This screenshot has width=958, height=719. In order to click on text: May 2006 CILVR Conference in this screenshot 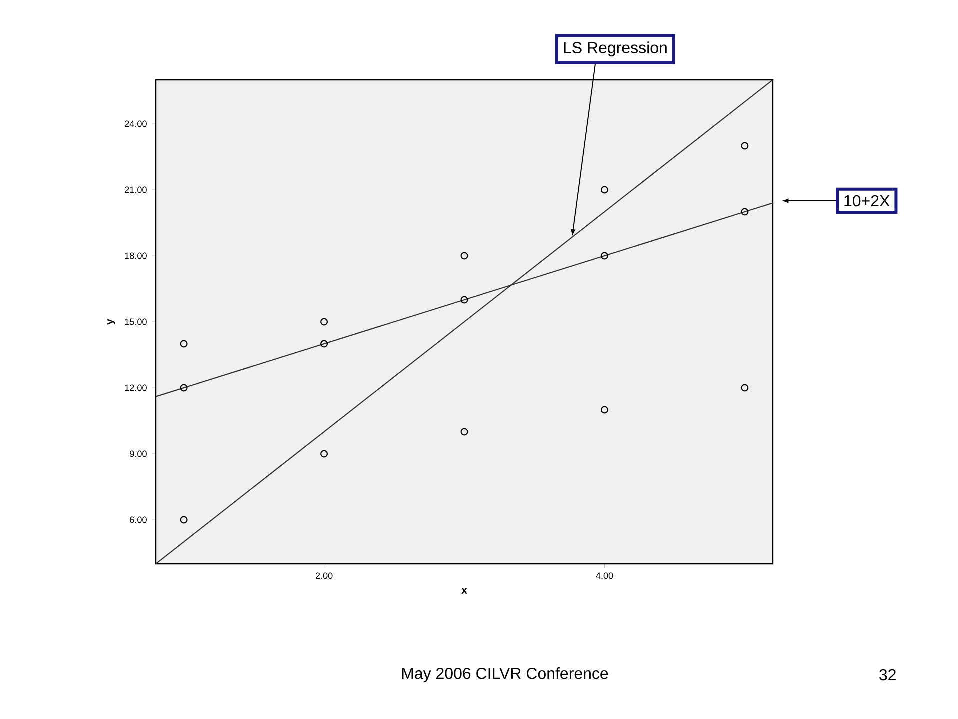, I will do `click(505, 675)`.